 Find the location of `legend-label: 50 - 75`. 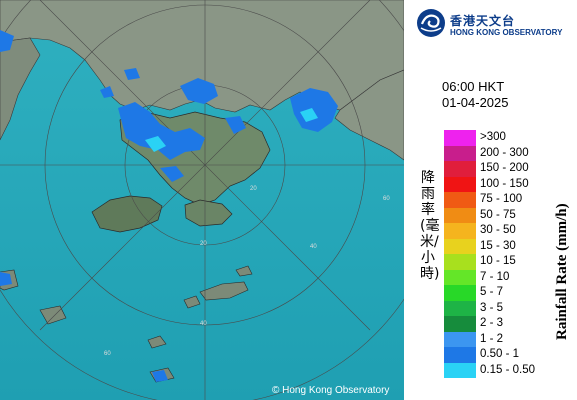

legend-label: 50 - 75 is located at coordinates (498, 214).